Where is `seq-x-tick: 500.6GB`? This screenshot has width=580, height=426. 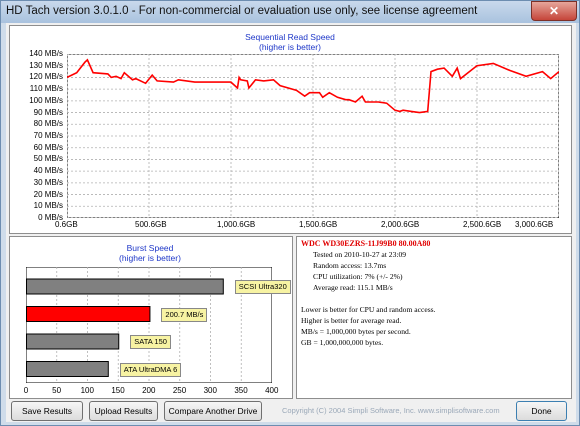 seq-x-tick: 500.6GB is located at coordinates (151, 224).